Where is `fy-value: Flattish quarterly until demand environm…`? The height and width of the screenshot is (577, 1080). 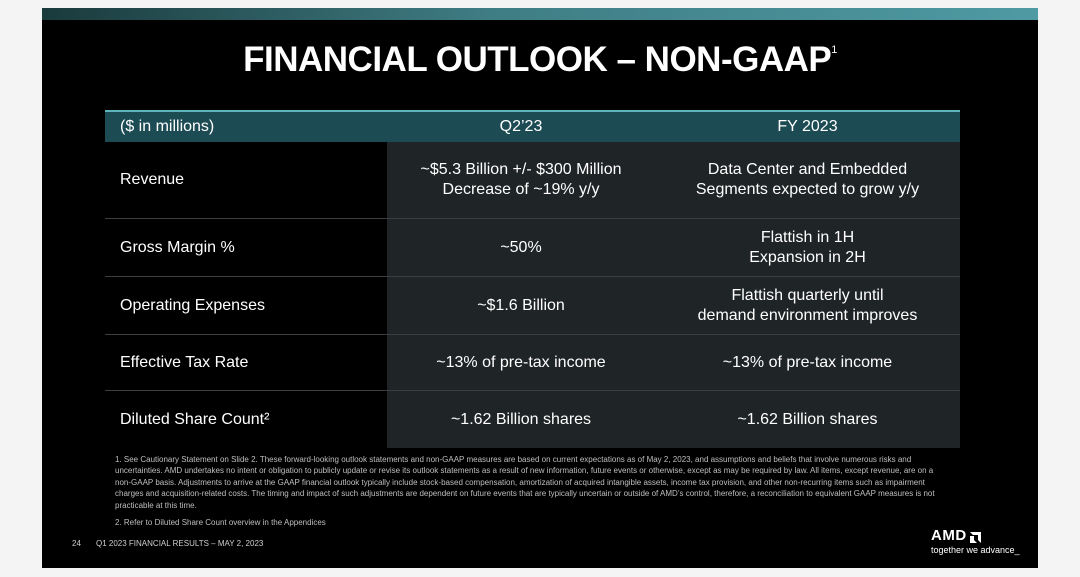 fy-value: Flattish quarterly until demand environm… is located at coordinates (807, 305).